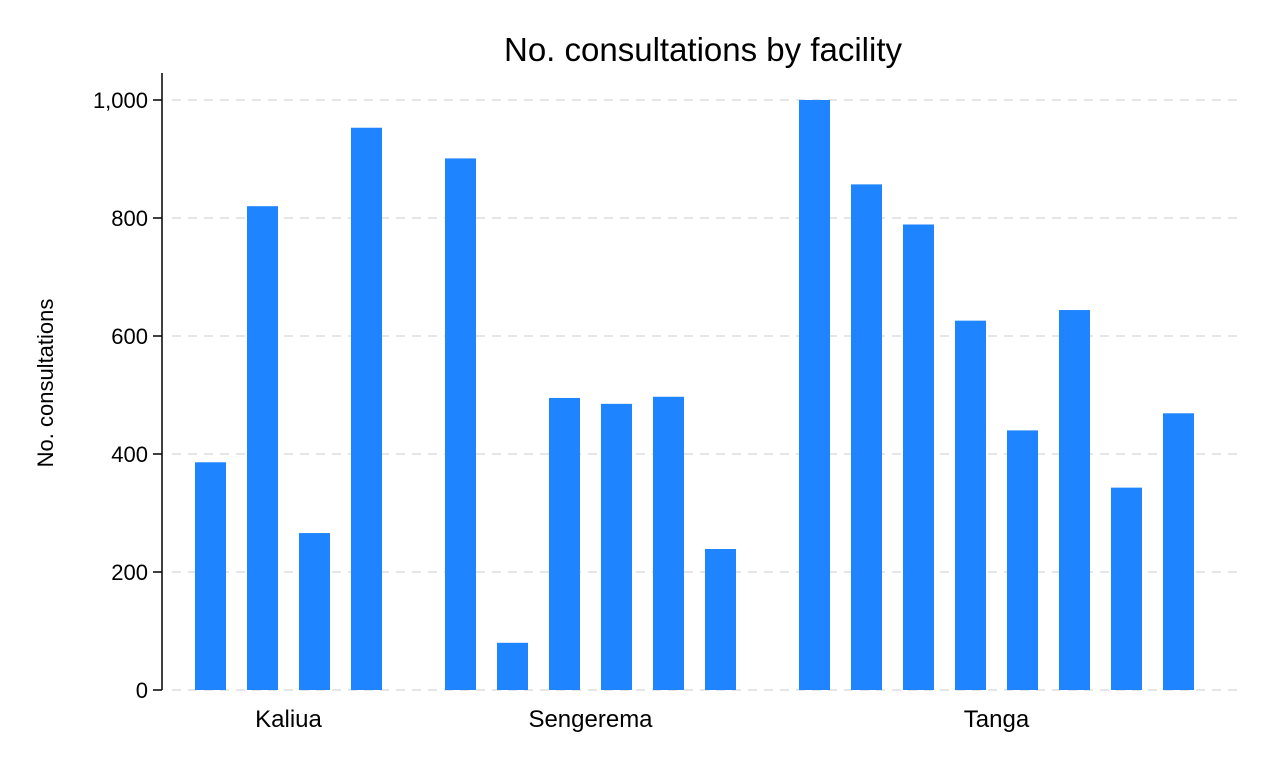 The height and width of the screenshot is (767, 1271). I want to click on x-axis-group-labels: Kaliua Sengerema Tanga, so click(642, 719).